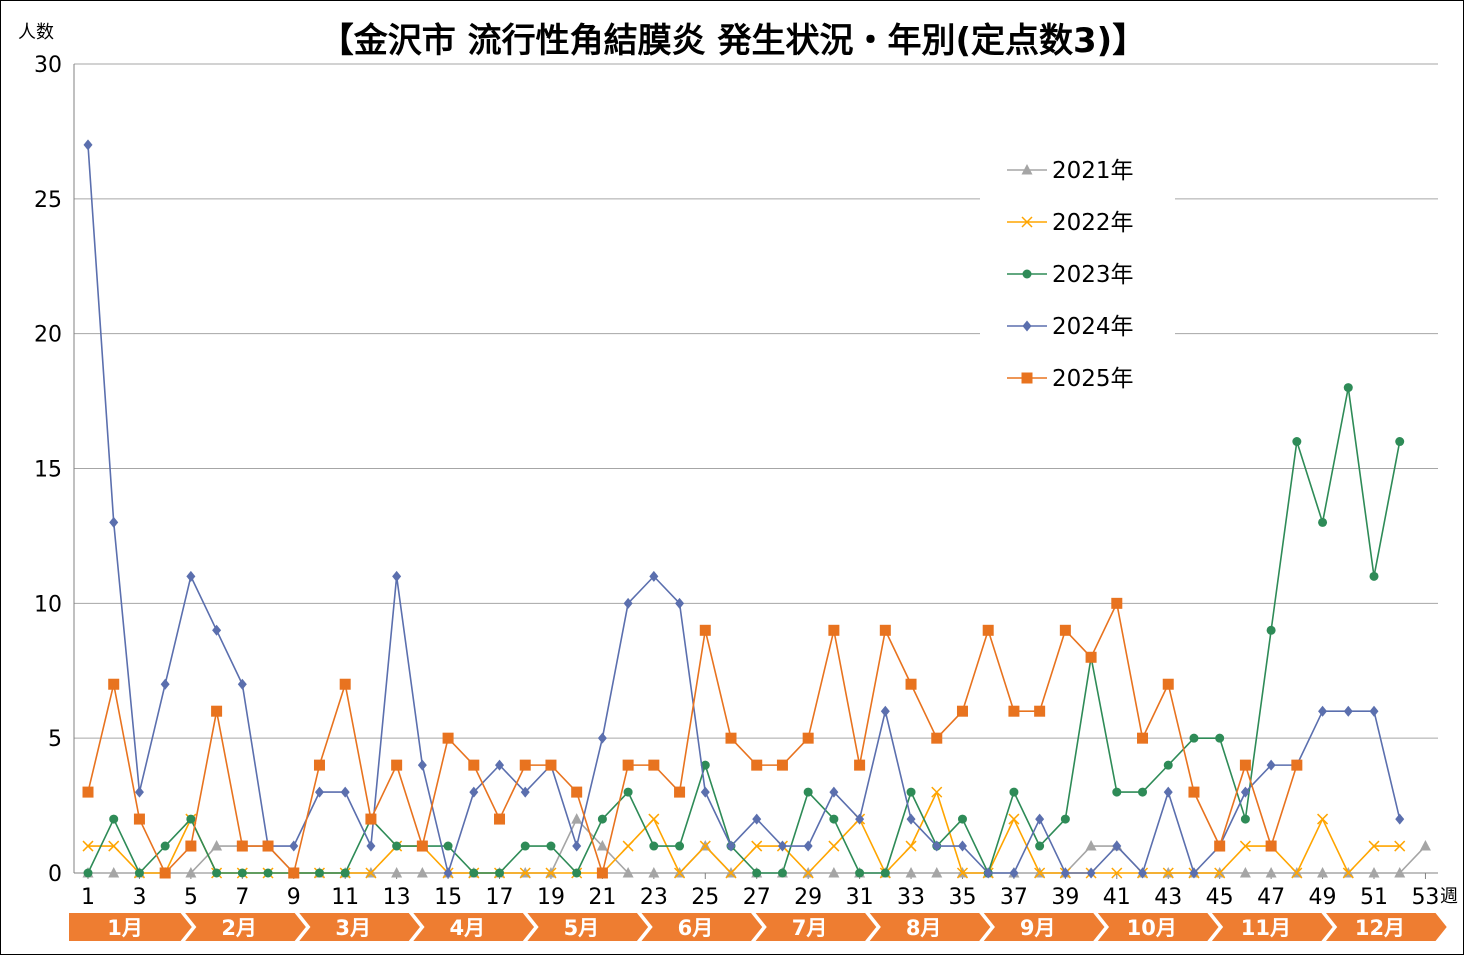  I want to click on x-tick-label: 51, so click(1374, 897).